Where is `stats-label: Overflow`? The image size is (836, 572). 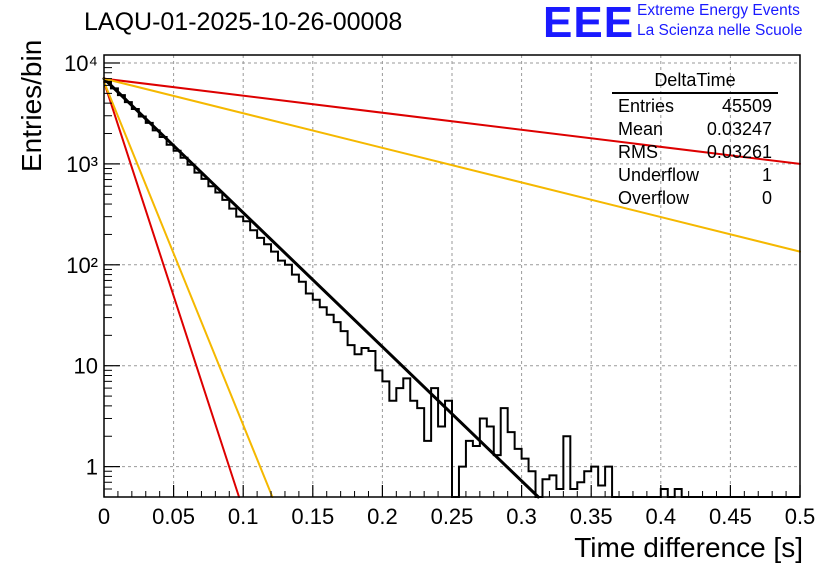 stats-label: Overflow is located at coordinates (654, 198).